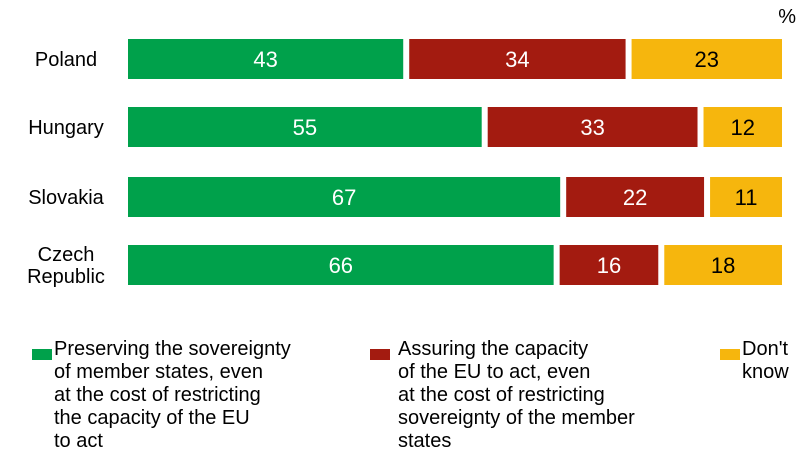 The width and height of the screenshot is (804, 473). Describe the element at coordinates (66, 266) in the screenshot. I see `category-label-czech-republic: Czech Republic` at that location.